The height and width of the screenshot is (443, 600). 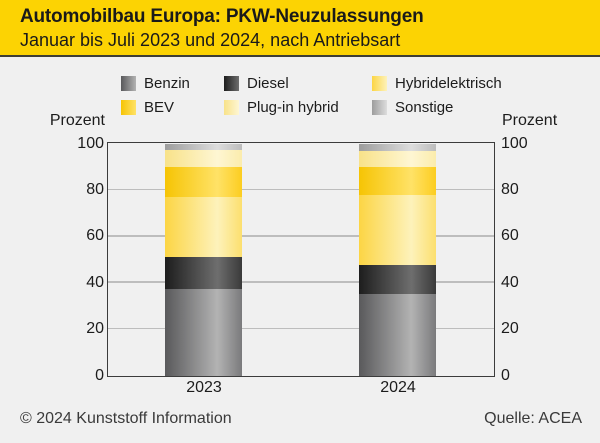 What do you see at coordinates (293, 107) in the screenshot?
I see `legend-label: Plug-in hybrid` at bounding box center [293, 107].